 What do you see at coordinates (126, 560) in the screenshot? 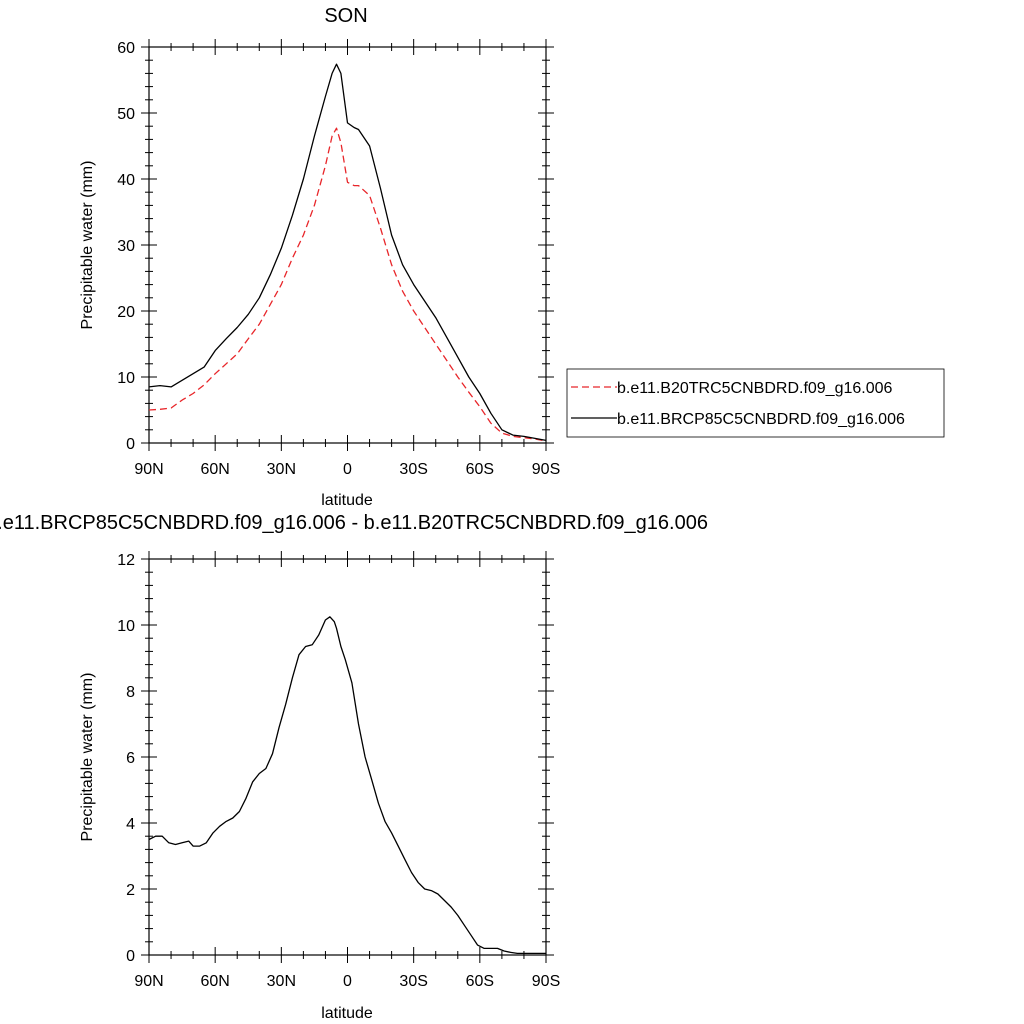
I see `y-tick-label: 12` at bounding box center [126, 560].